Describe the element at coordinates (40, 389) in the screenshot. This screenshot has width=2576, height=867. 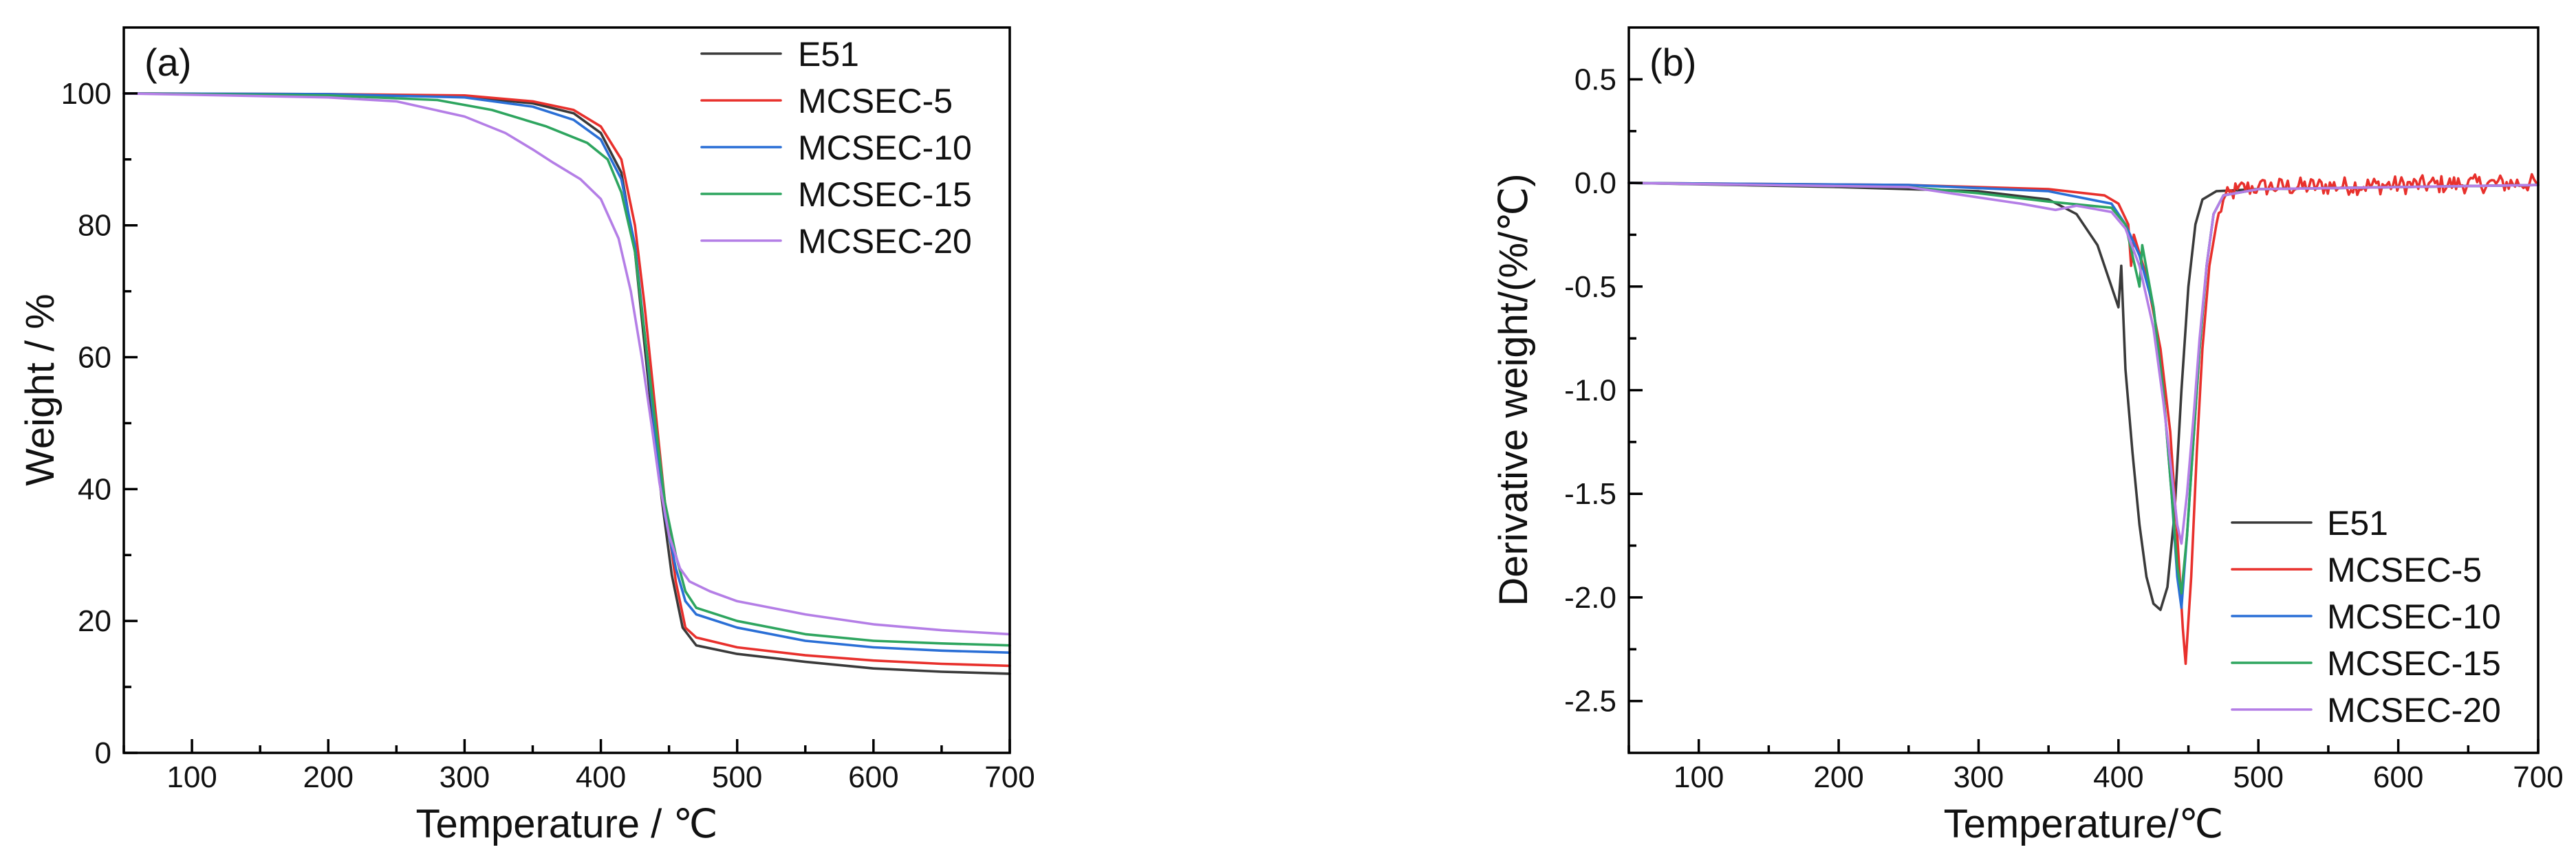
I see `panel-a-y-axis-title: Weight / %` at that location.